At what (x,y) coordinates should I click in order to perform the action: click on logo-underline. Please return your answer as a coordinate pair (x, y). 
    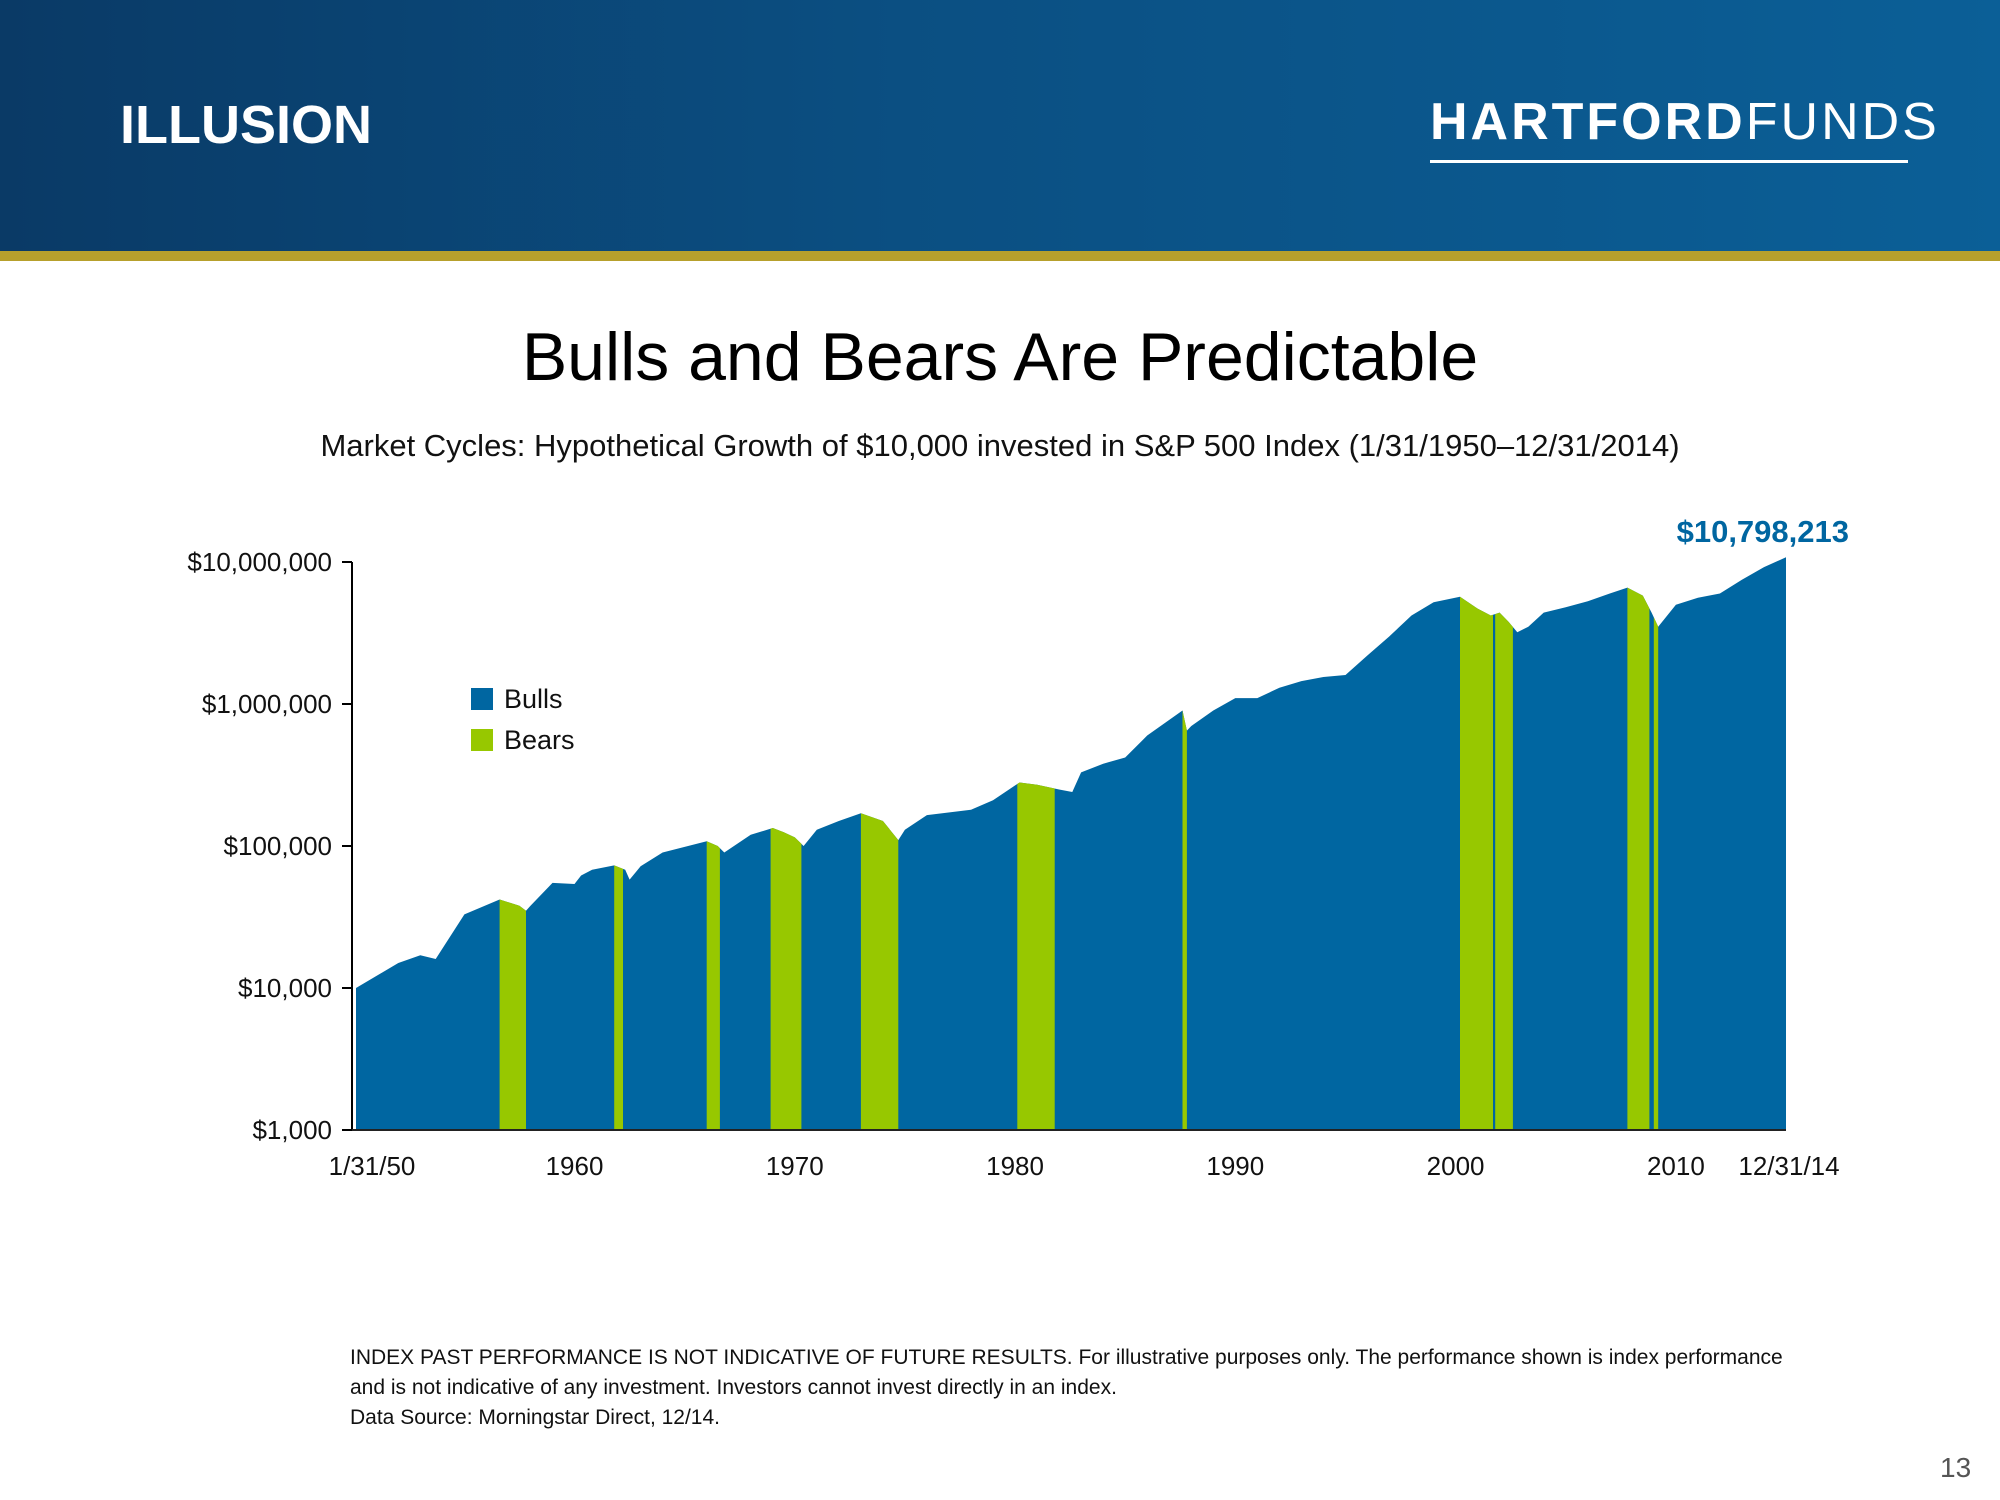
    Looking at the image, I should click on (1669, 161).